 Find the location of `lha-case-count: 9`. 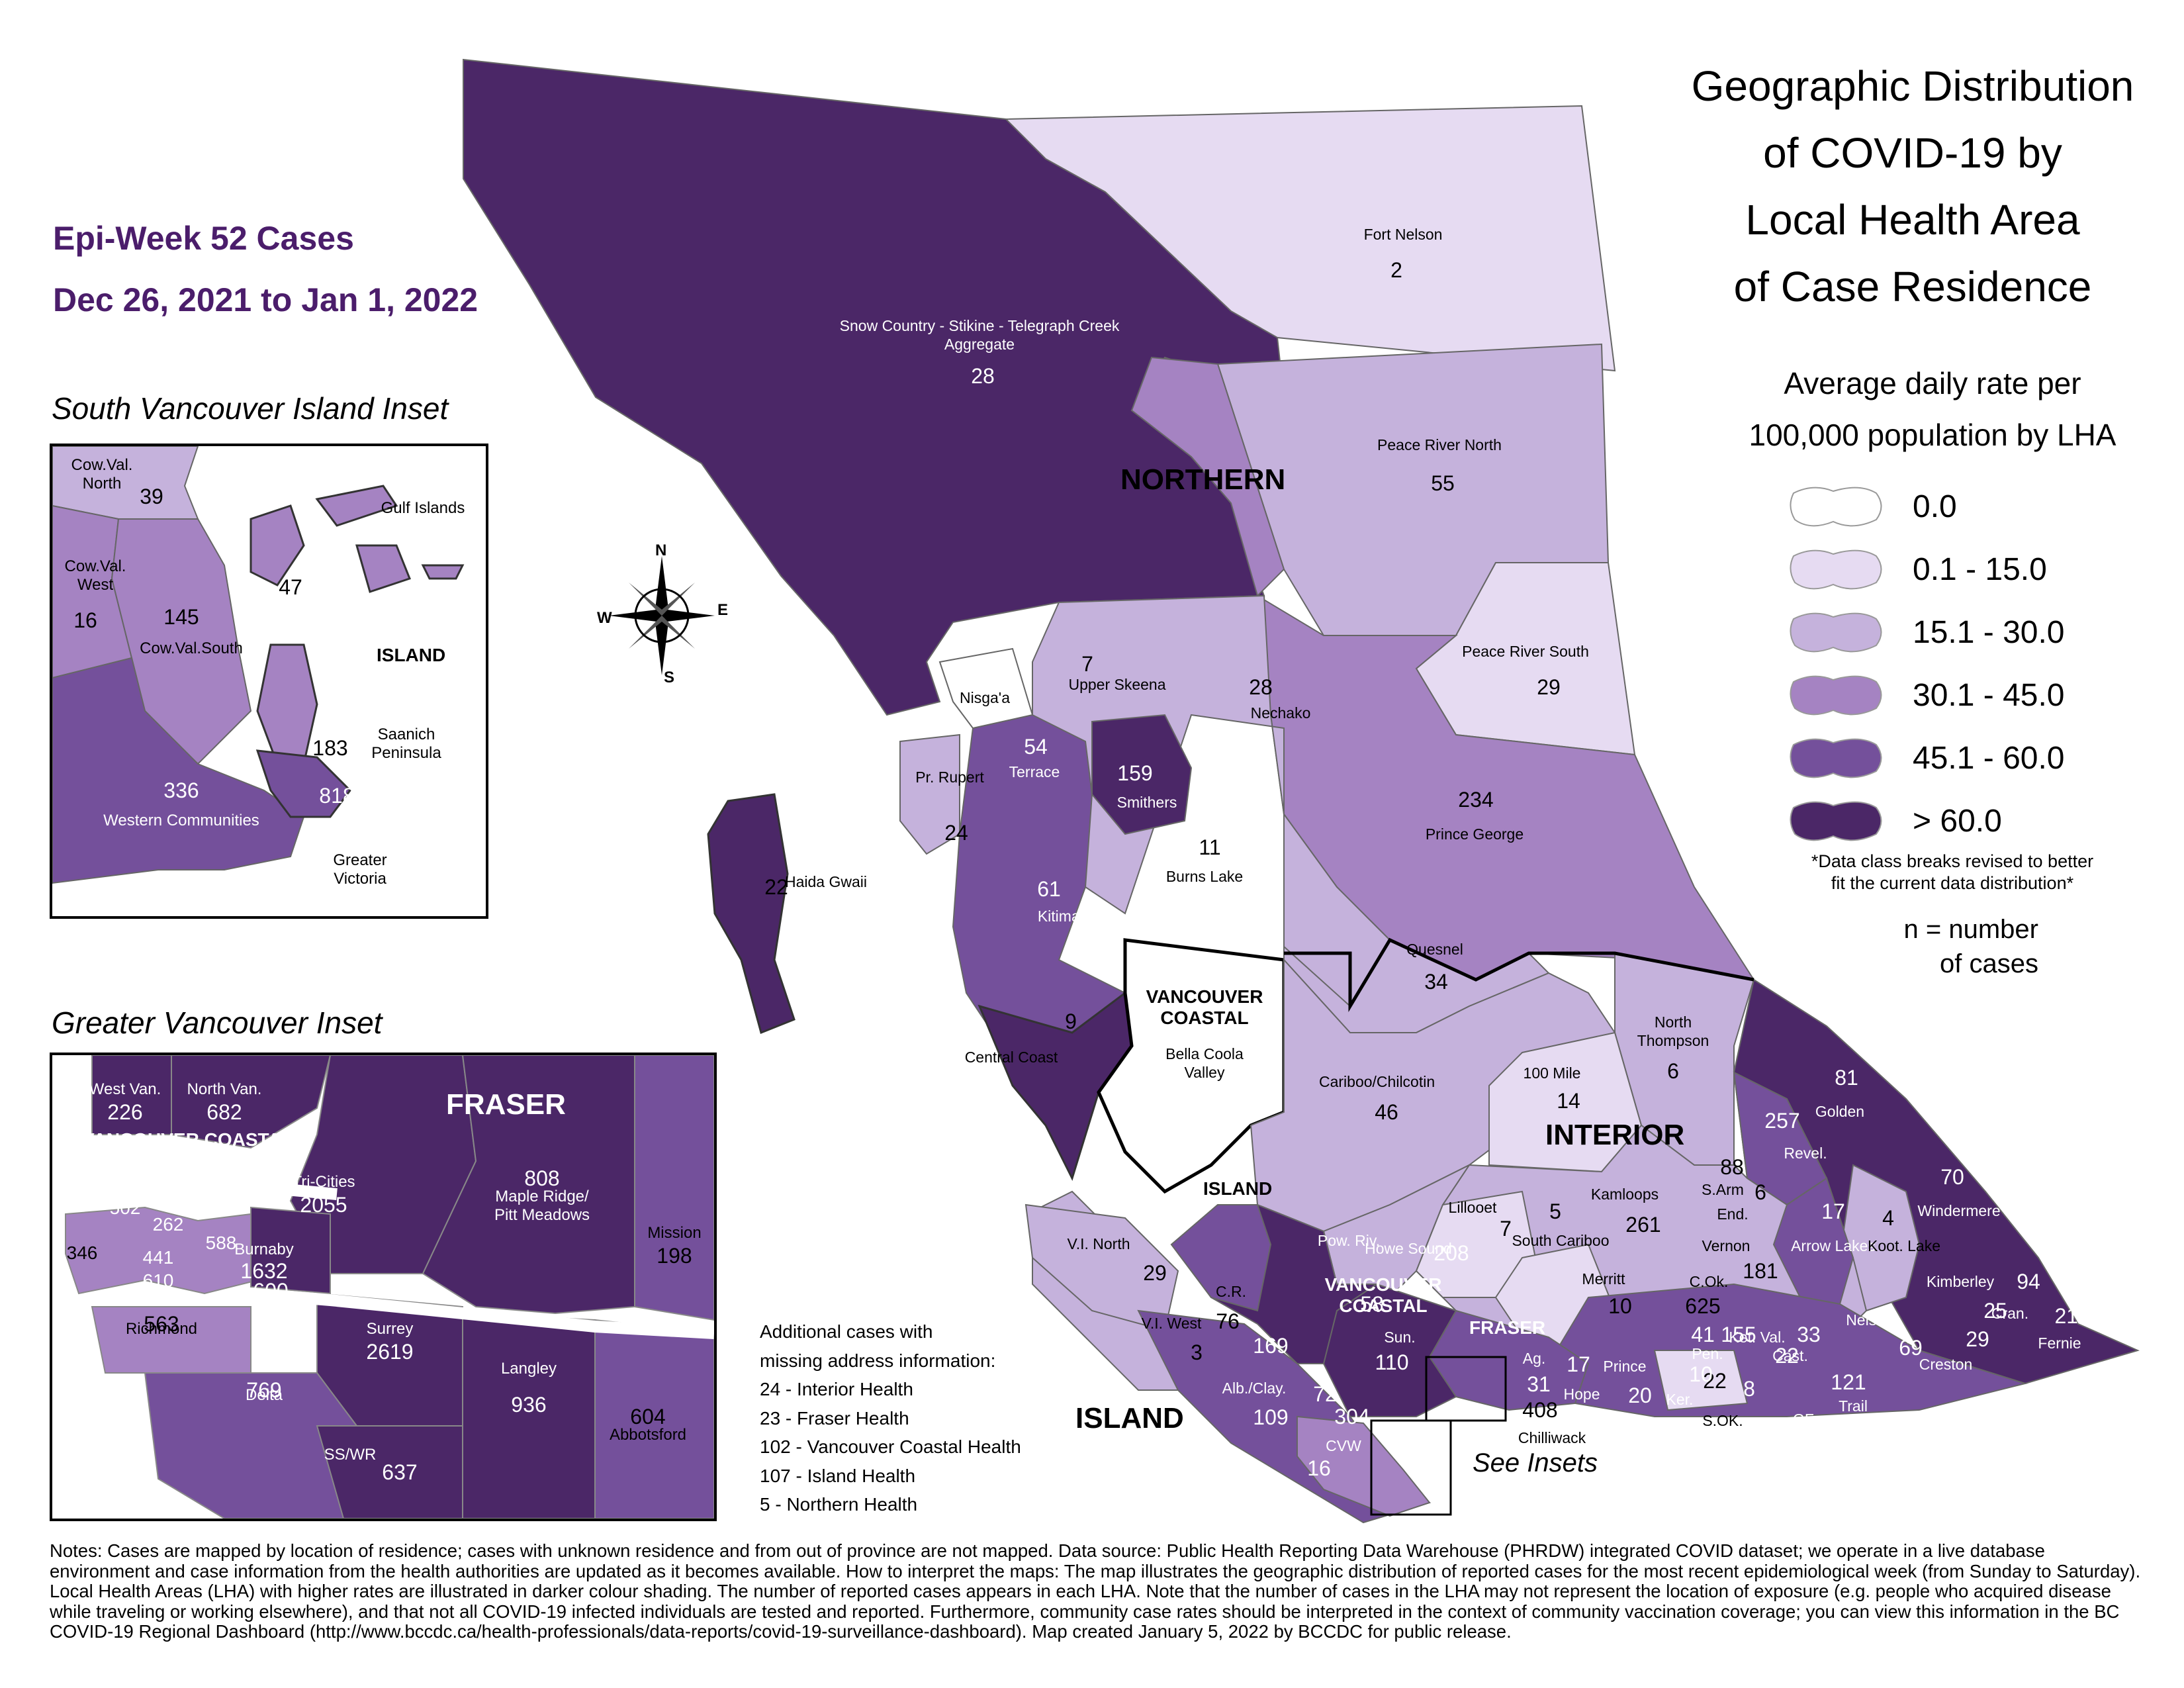

lha-case-count: 9 is located at coordinates (1071, 1021).